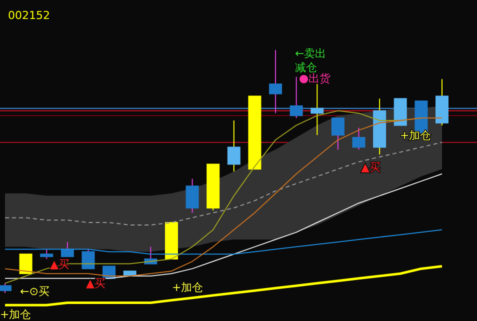  What do you see at coordinates (306, 67) in the screenshot?
I see `annotation: 减仓` at bounding box center [306, 67].